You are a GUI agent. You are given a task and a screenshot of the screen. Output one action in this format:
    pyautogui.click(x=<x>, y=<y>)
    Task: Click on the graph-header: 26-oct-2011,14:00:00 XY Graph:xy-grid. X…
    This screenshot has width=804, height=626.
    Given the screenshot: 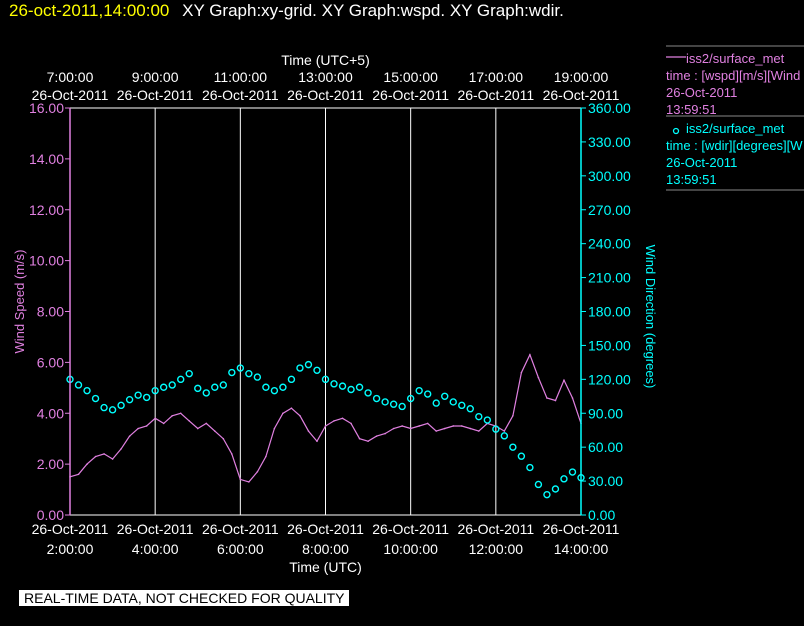 What is the action you would take?
    pyautogui.click(x=286, y=11)
    